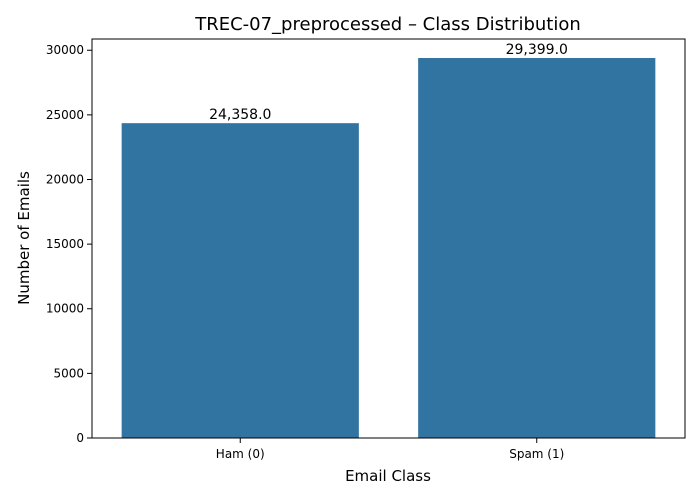 The height and width of the screenshot is (500, 700). Describe the element at coordinates (536, 454) in the screenshot. I see `x-tick-label-2: Spam (1)` at that location.